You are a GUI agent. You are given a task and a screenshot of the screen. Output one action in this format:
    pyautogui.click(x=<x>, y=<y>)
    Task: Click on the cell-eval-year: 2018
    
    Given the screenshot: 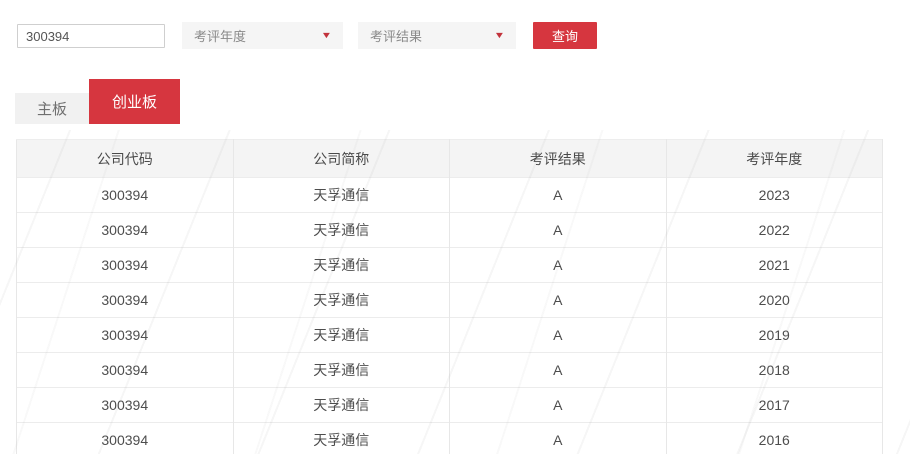 What is the action you would take?
    pyautogui.click(x=774, y=370)
    